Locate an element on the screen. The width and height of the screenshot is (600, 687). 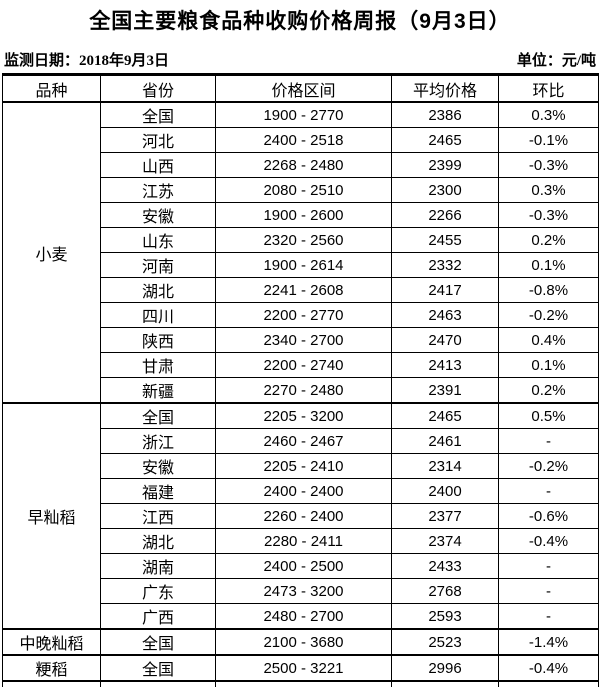
table-row: 河南 1900 - 2614 2332 0.1% is located at coordinates (301, 265).